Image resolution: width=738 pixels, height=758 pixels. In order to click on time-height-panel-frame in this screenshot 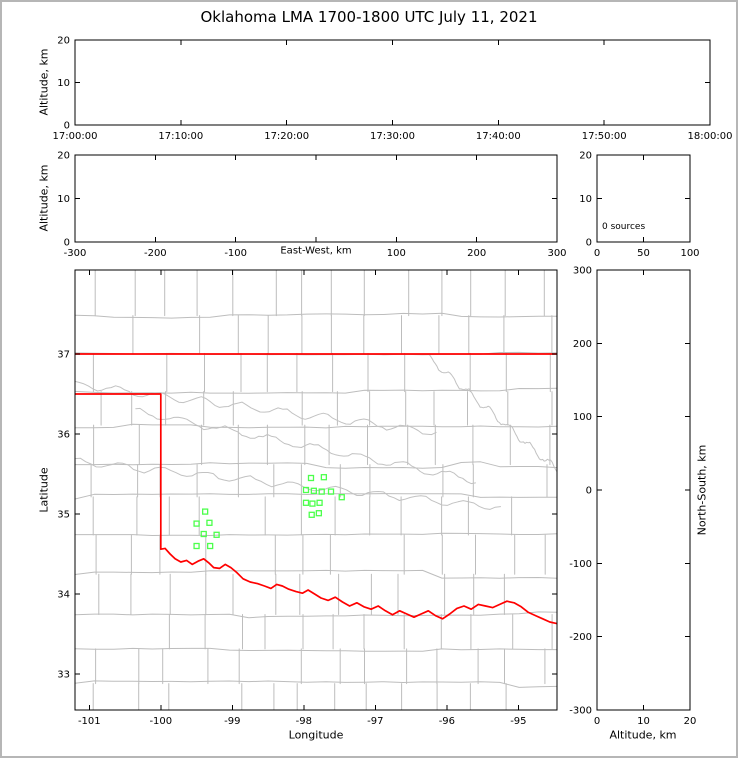, I will do `click(392, 82)`.